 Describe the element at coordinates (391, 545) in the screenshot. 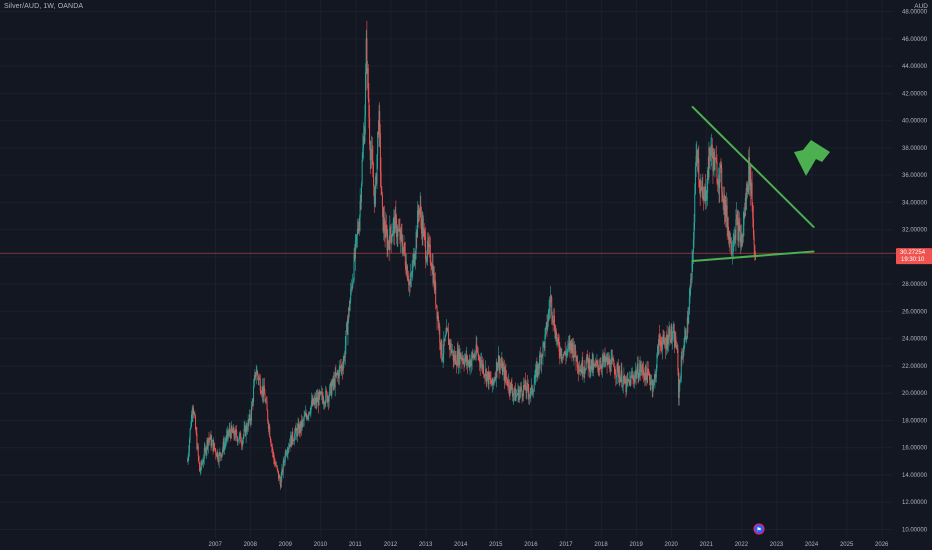

I see `x-tick-label: 2012` at that location.